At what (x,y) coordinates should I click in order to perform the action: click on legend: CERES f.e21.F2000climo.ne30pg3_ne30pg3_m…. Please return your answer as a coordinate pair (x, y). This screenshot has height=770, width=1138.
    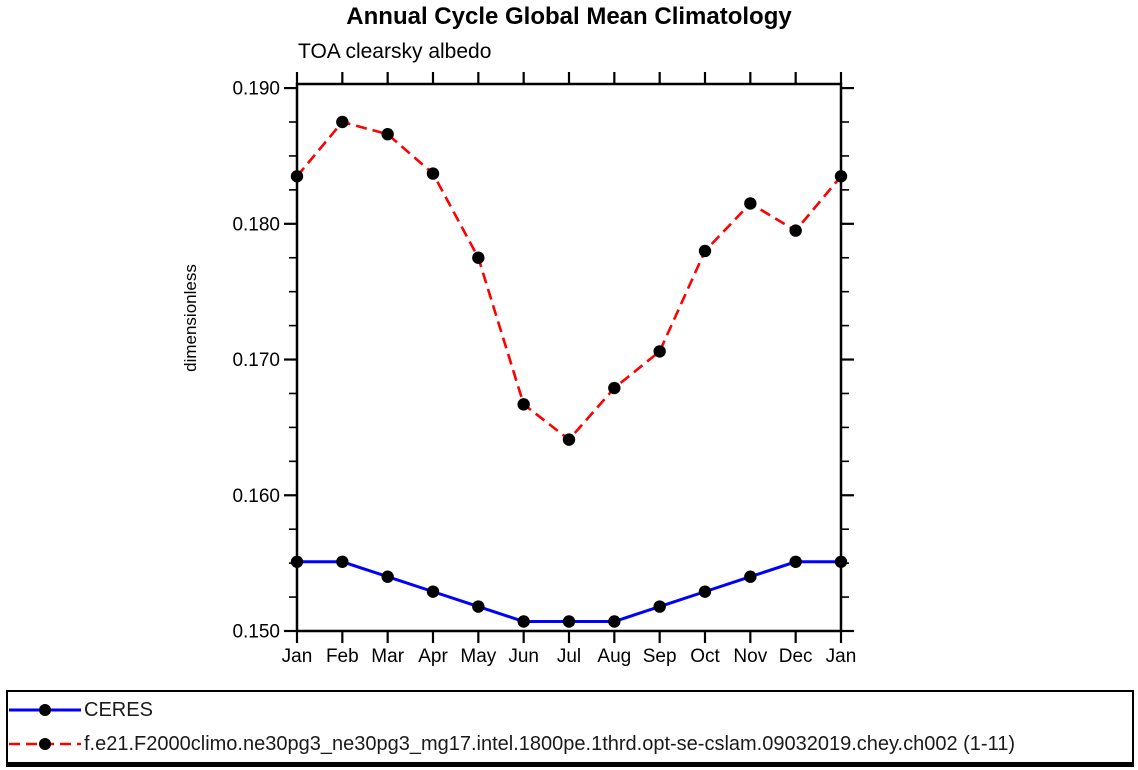
    Looking at the image, I should click on (570, 728).